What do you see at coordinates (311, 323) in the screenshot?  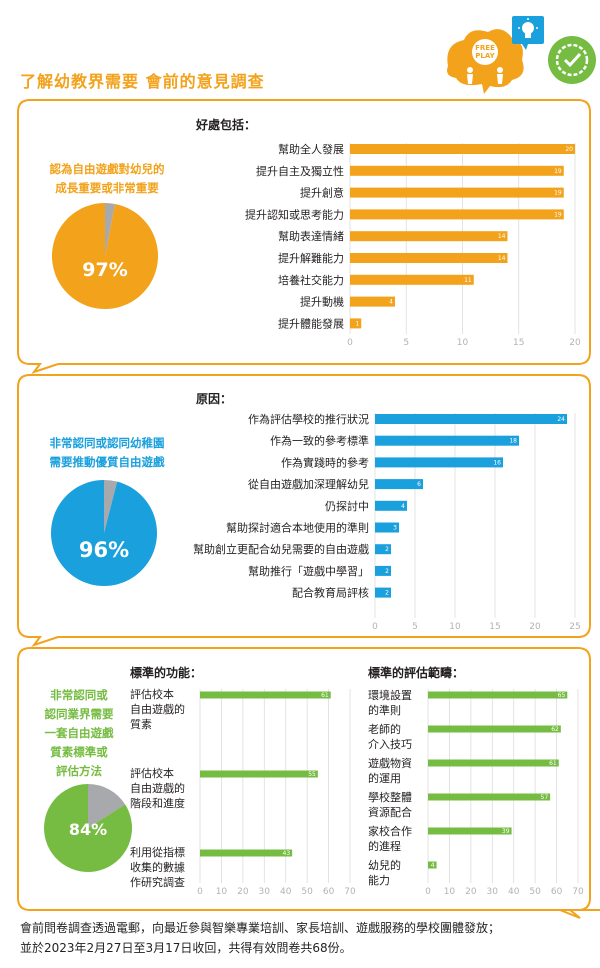 I see `category-label: 提升體能發展` at bounding box center [311, 323].